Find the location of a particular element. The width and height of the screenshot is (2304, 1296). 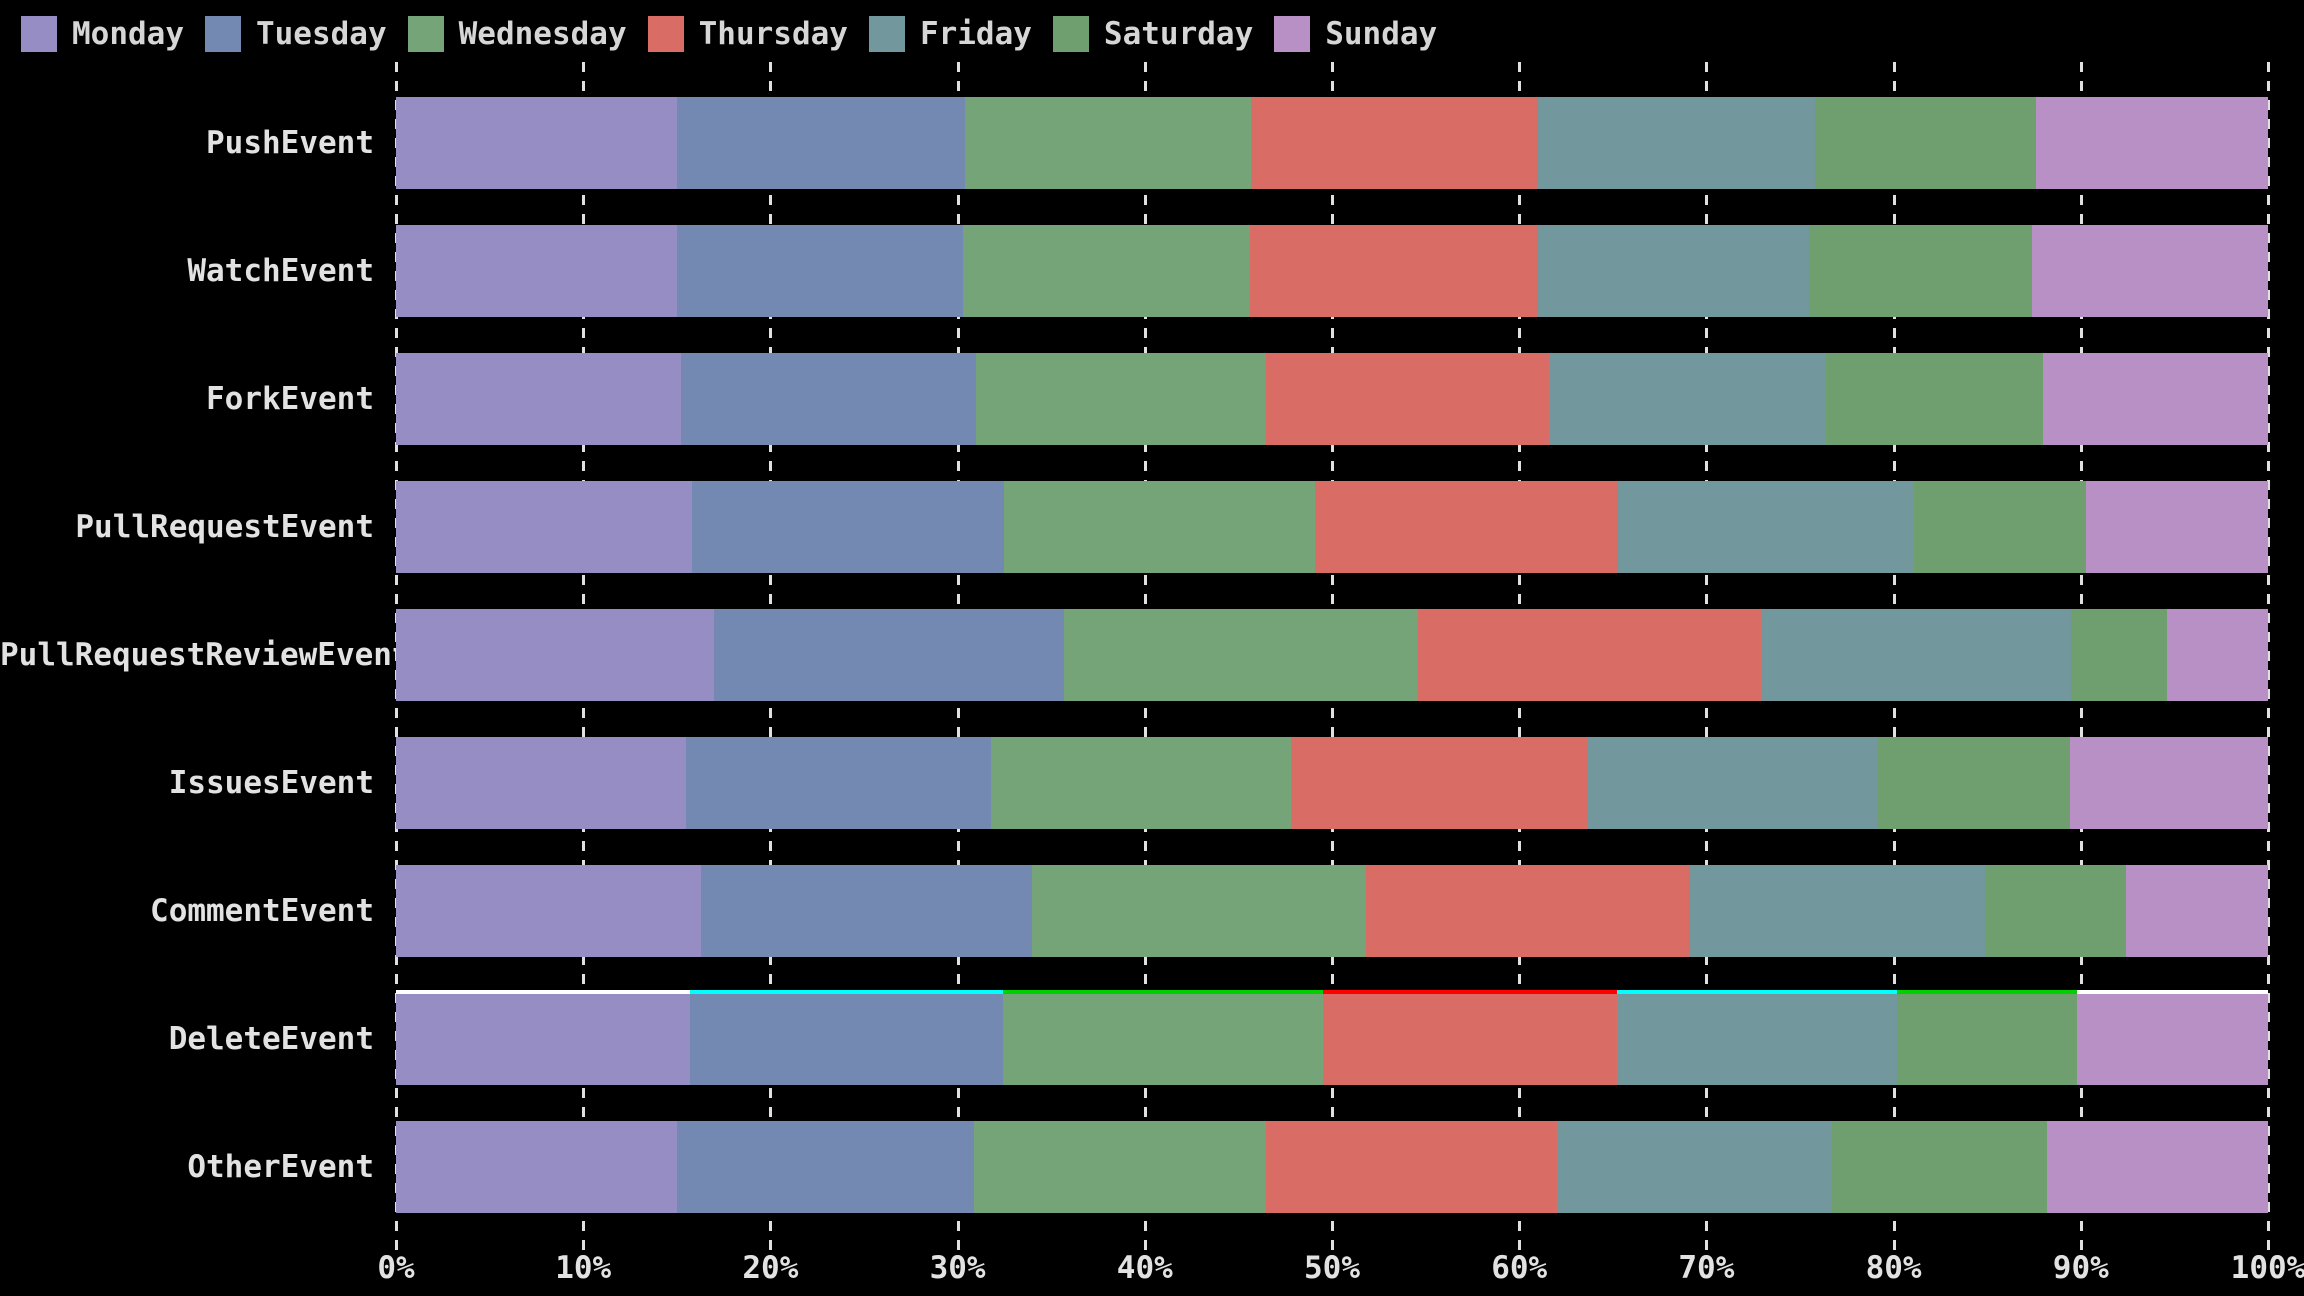

legend-swatch-thursday is located at coordinates (665, 34).